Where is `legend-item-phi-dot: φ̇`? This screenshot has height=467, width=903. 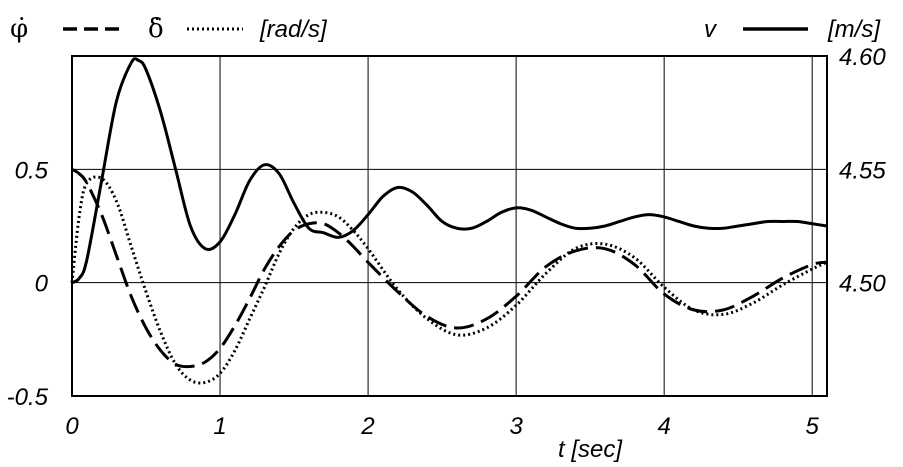 legend-item-phi-dot: φ̇ is located at coordinates (65, 29).